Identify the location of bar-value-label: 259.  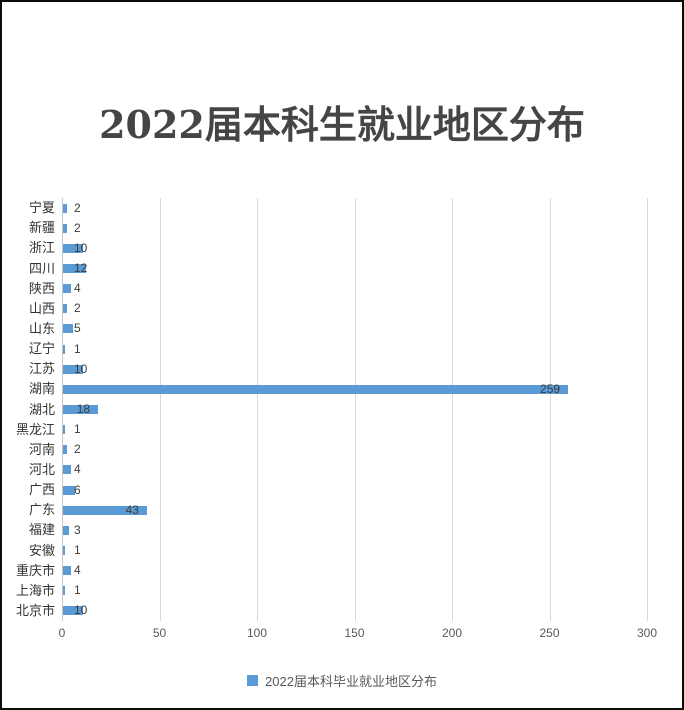
(550, 388).